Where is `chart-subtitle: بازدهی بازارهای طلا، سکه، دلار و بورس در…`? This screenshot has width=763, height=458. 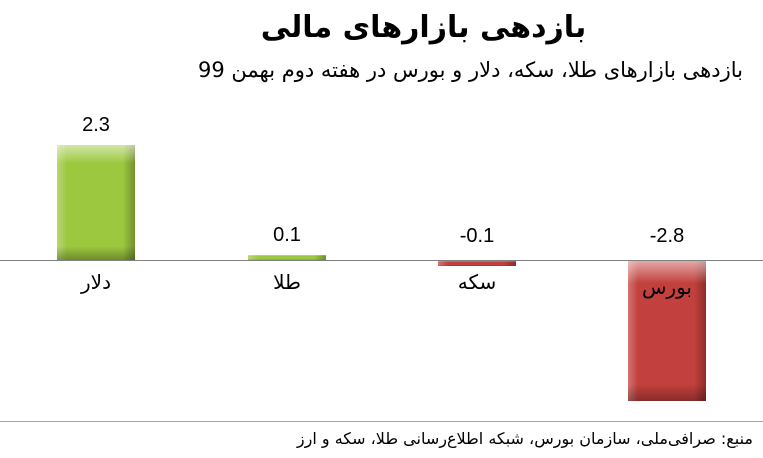 chart-subtitle: بازدهی بازارهای طلا، سکه، دلار و بورس در… is located at coordinates (470, 70).